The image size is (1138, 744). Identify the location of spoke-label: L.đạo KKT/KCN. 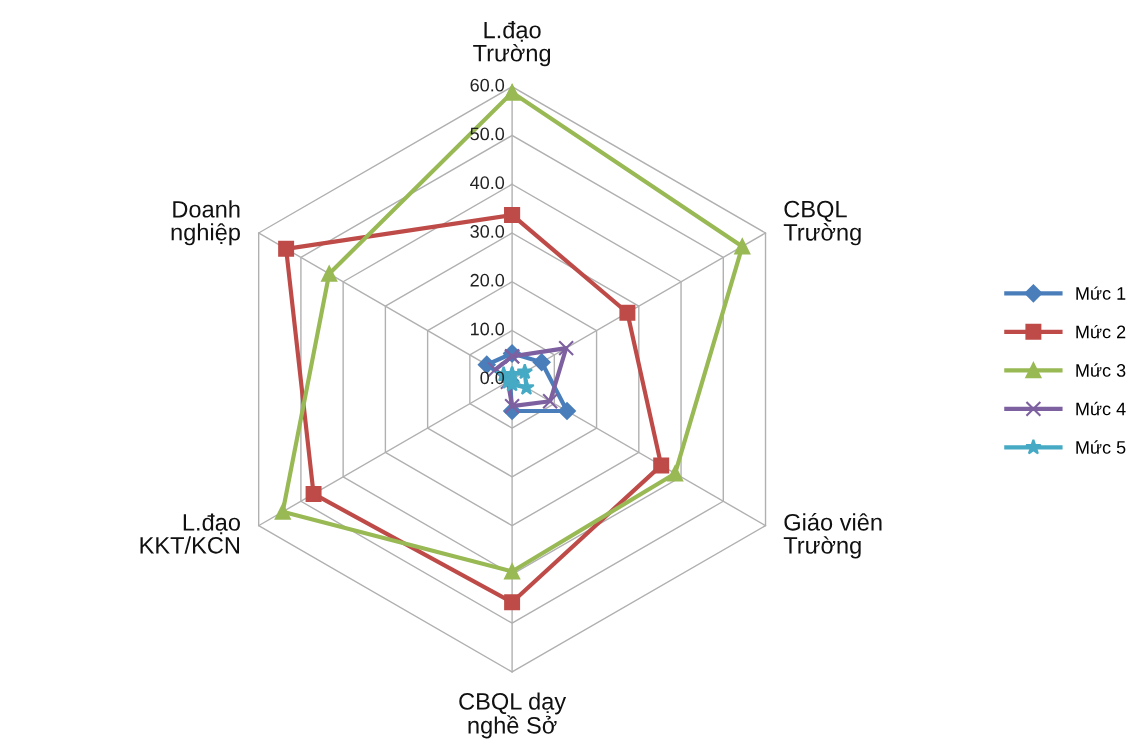
(190, 533).